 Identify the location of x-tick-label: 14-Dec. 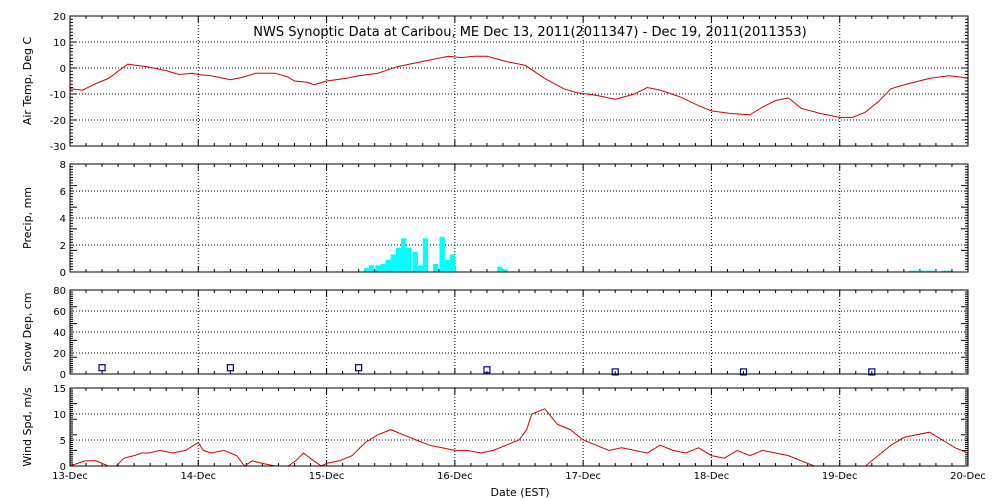
(198, 476).